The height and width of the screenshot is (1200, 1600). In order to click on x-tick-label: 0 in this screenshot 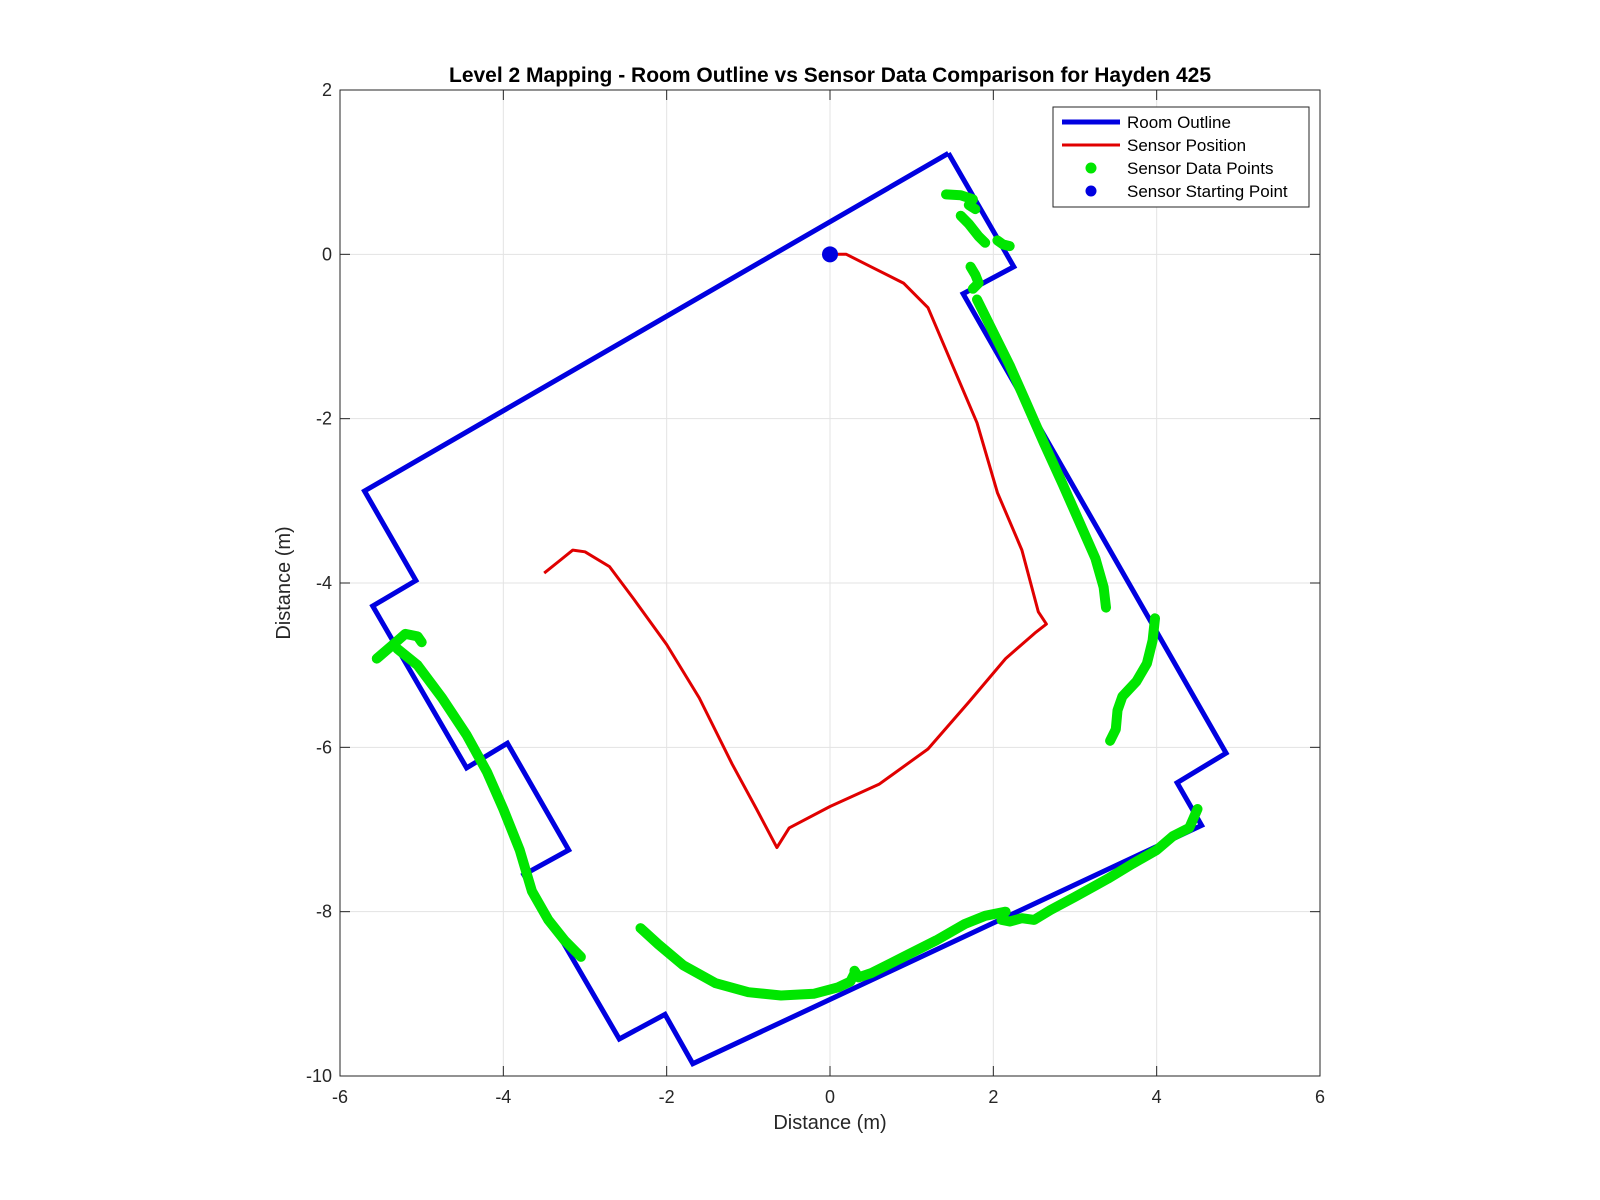, I will do `click(830, 1097)`.